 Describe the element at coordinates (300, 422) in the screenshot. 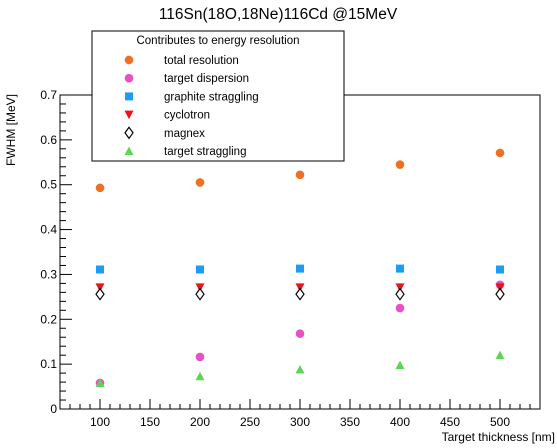

I see `x-tick-label: 300` at that location.